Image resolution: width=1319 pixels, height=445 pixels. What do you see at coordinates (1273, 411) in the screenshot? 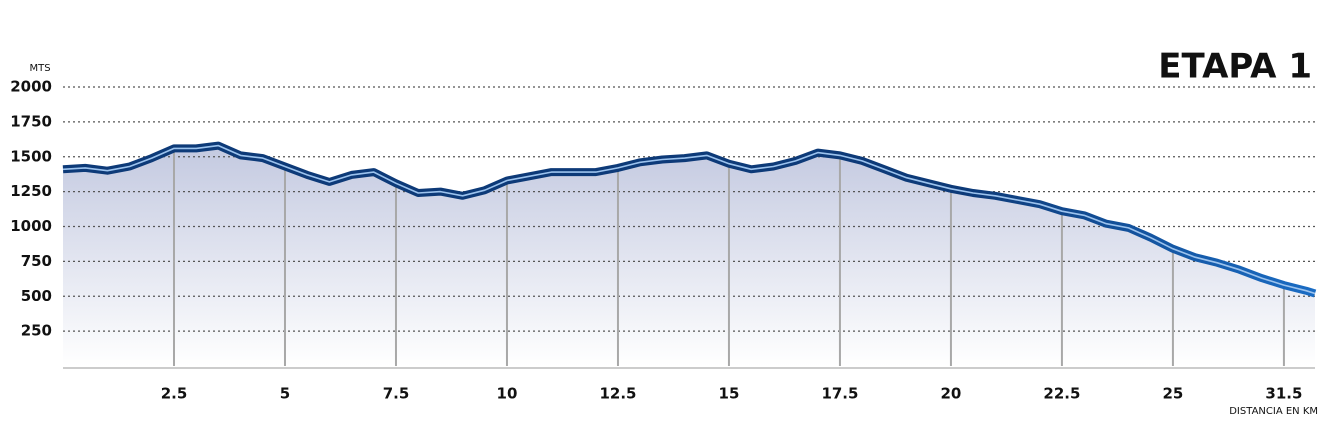
I see `x-axis-label: DISTANCIA EN KM` at bounding box center [1273, 411].